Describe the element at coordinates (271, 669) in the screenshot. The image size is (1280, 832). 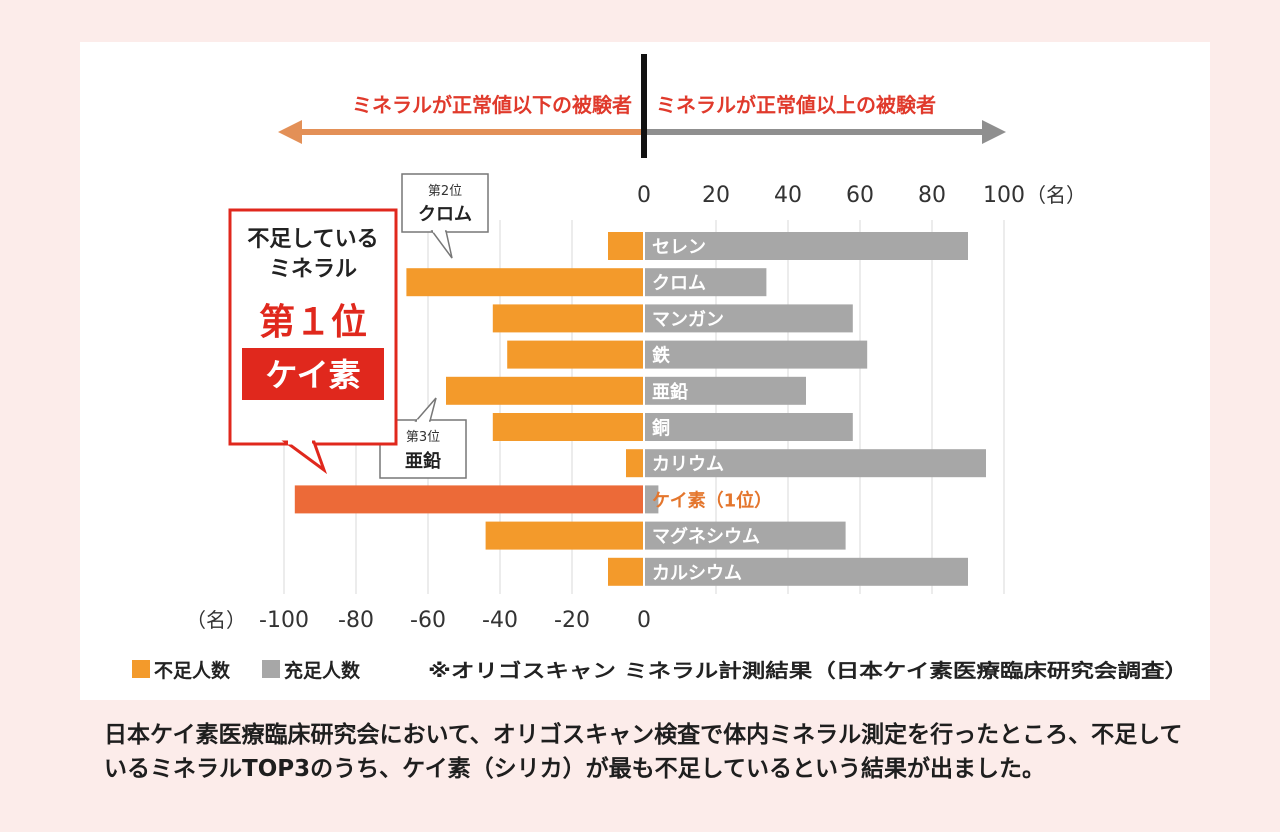
I see `legend-swatch-sufficient` at that location.